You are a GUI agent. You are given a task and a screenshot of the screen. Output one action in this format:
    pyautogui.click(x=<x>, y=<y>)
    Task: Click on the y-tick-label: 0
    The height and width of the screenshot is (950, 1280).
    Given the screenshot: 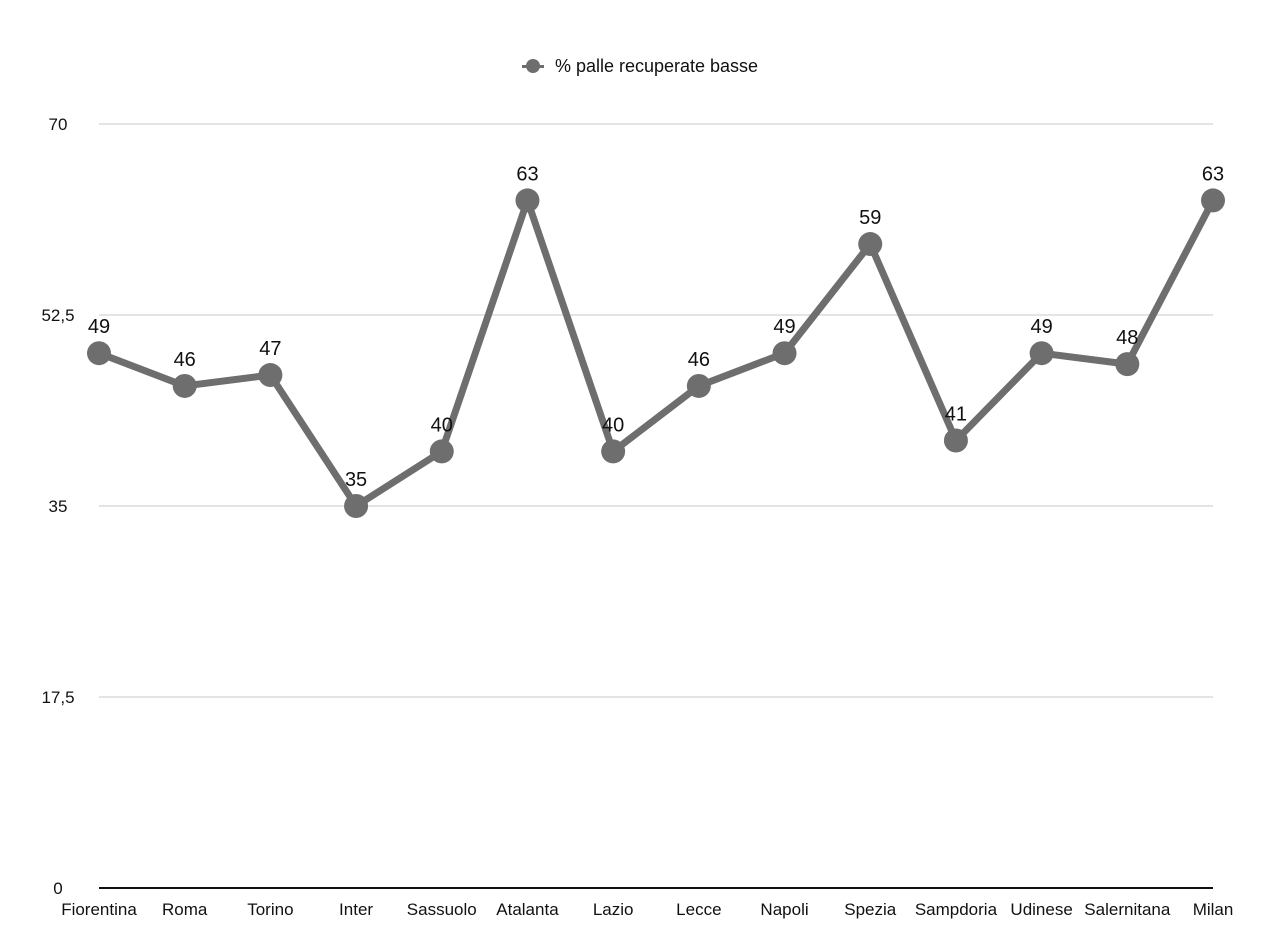 What is the action you would take?
    pyautogui.click(x=57, y=888)
    